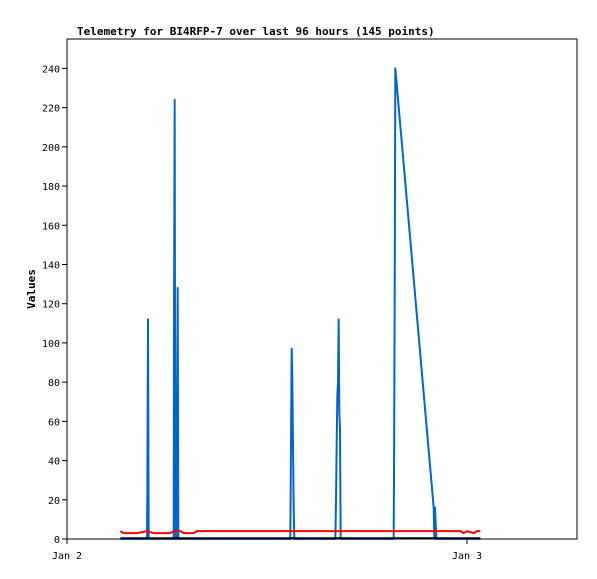 This screenshot has height=579, width=597. Describe the element at coordinates (57, 540) in the screenshot. I see `y-tick-label: 0` at that location.